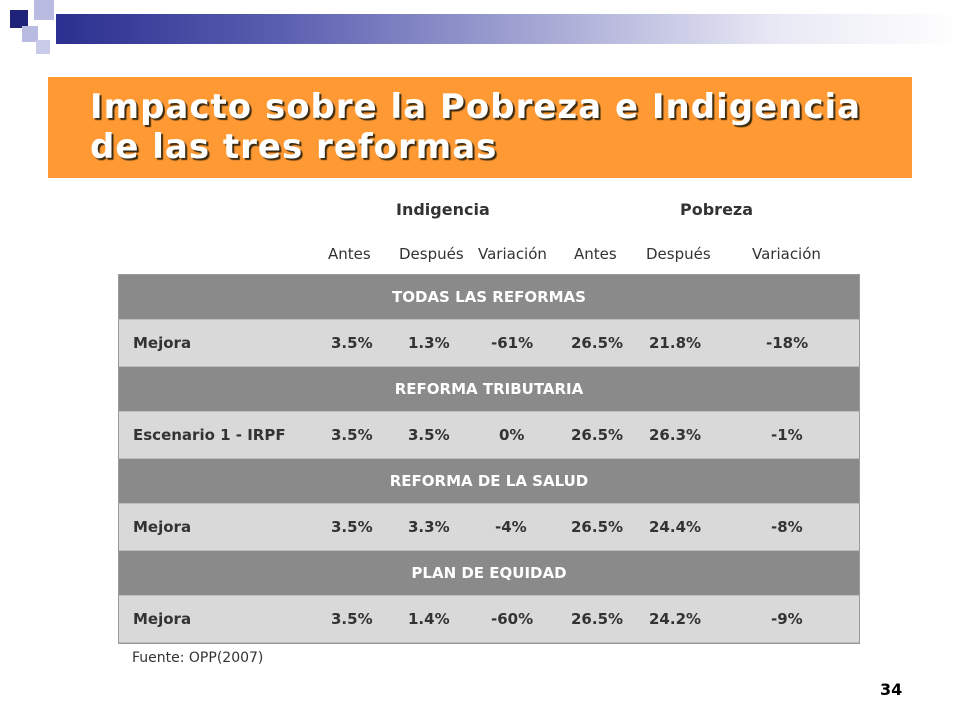  I want to click on table-cell: -9%, so click(787, 619).